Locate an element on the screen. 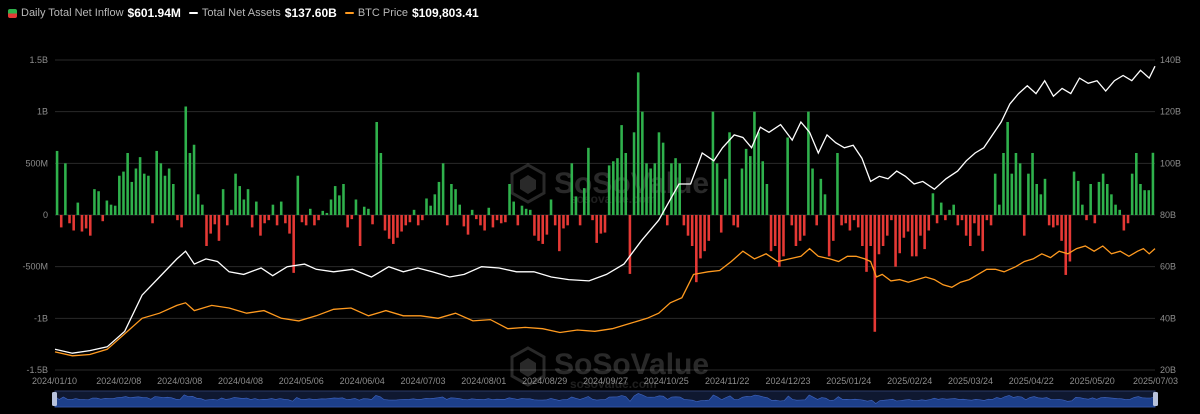  right-y-axis: 140B 120B 100B 80B 60B 40B 20B is located at coordinates (1170, 215).